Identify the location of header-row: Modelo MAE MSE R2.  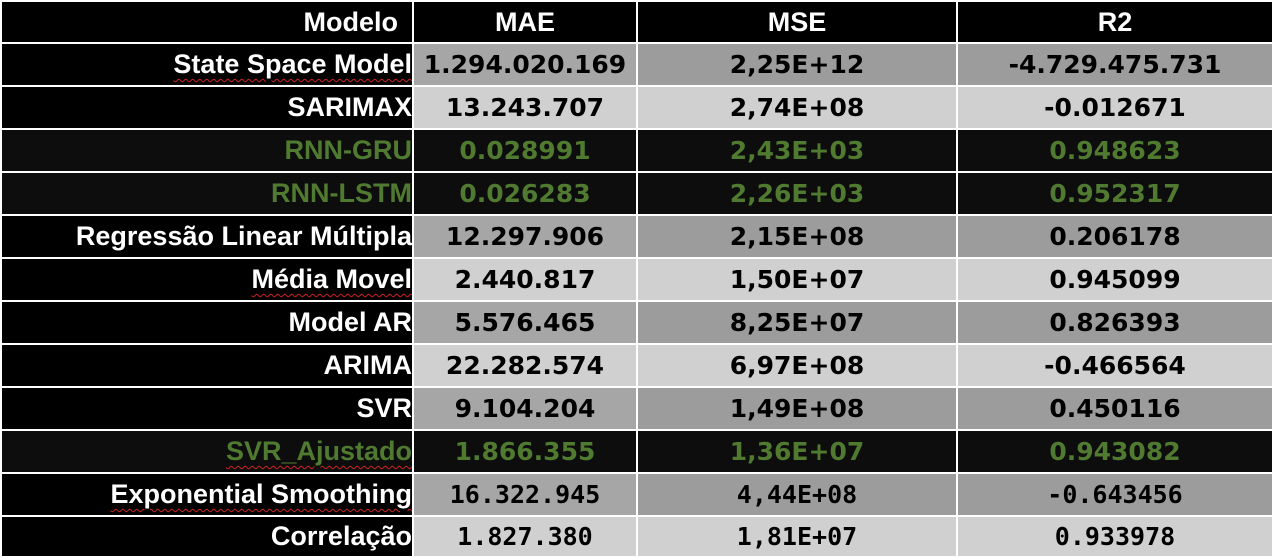
(636, 22).